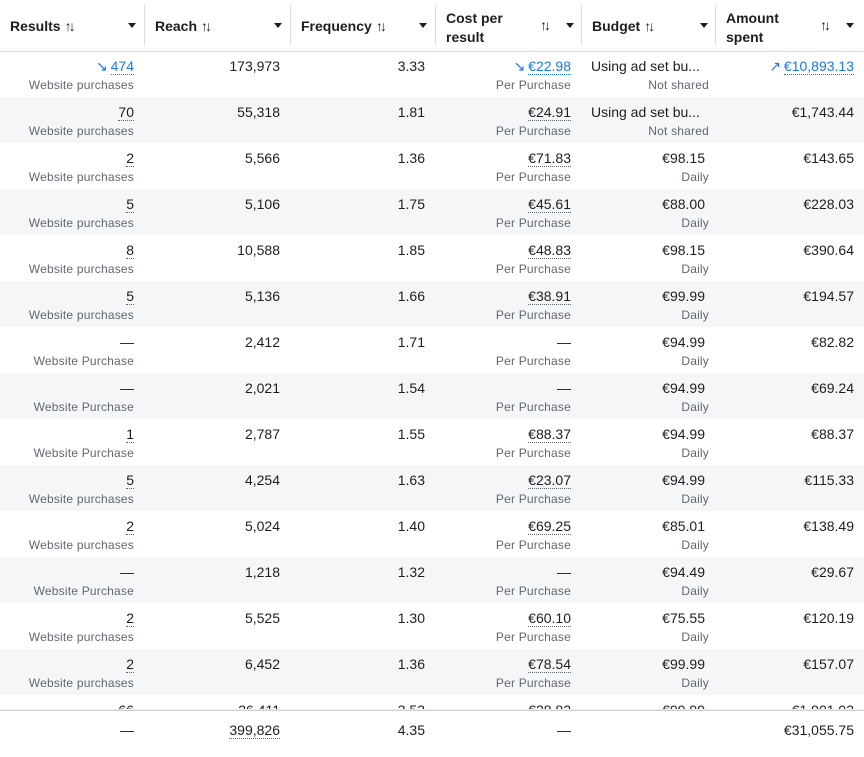 This screenshot has height=757, width=864. I want to click on column-header-budget: Budget ↑↓, so click(648, 25).